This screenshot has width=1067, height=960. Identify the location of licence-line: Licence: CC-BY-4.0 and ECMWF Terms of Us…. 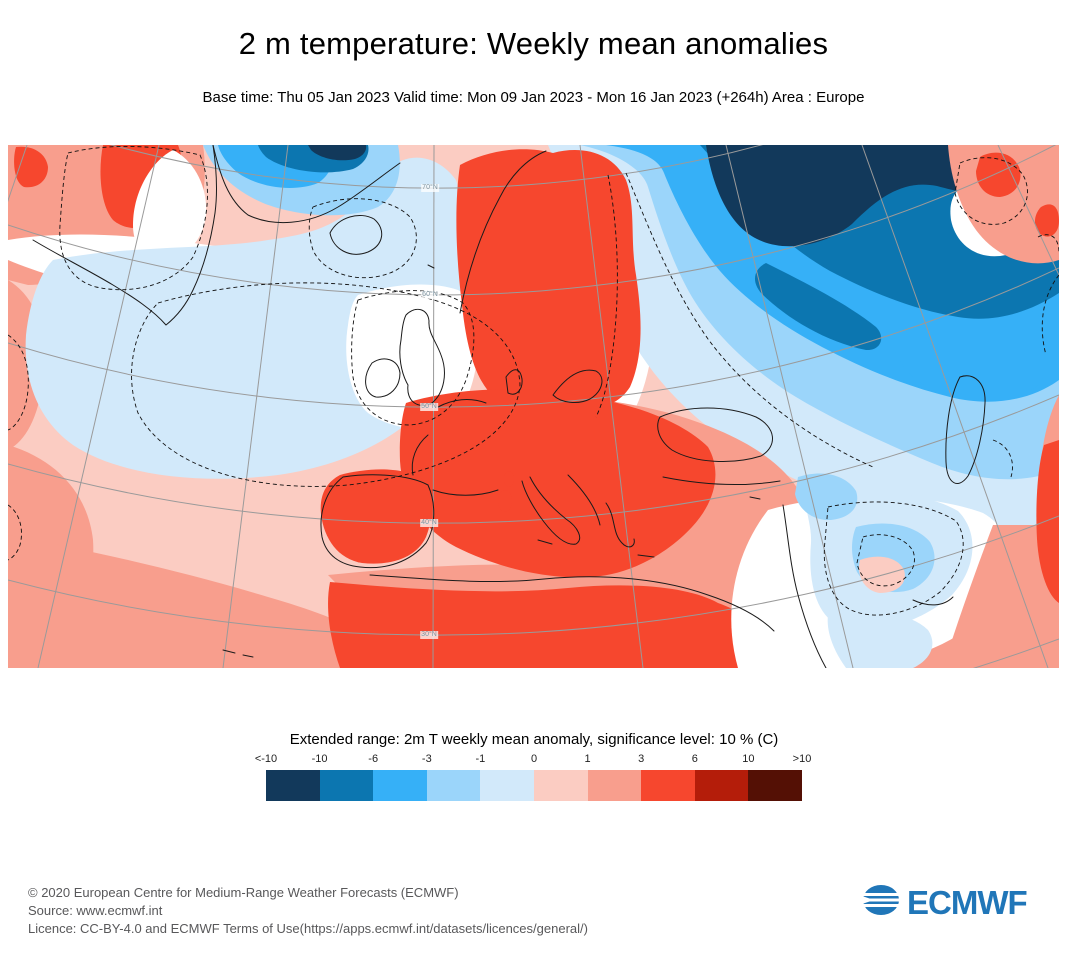
(308, 928).